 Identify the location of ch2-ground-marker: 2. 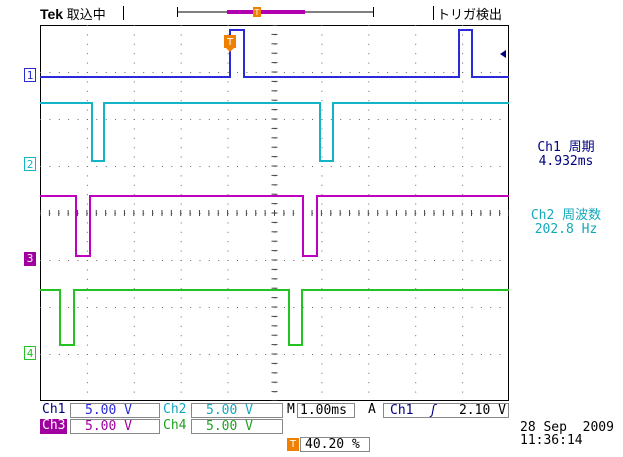
(30, 164).